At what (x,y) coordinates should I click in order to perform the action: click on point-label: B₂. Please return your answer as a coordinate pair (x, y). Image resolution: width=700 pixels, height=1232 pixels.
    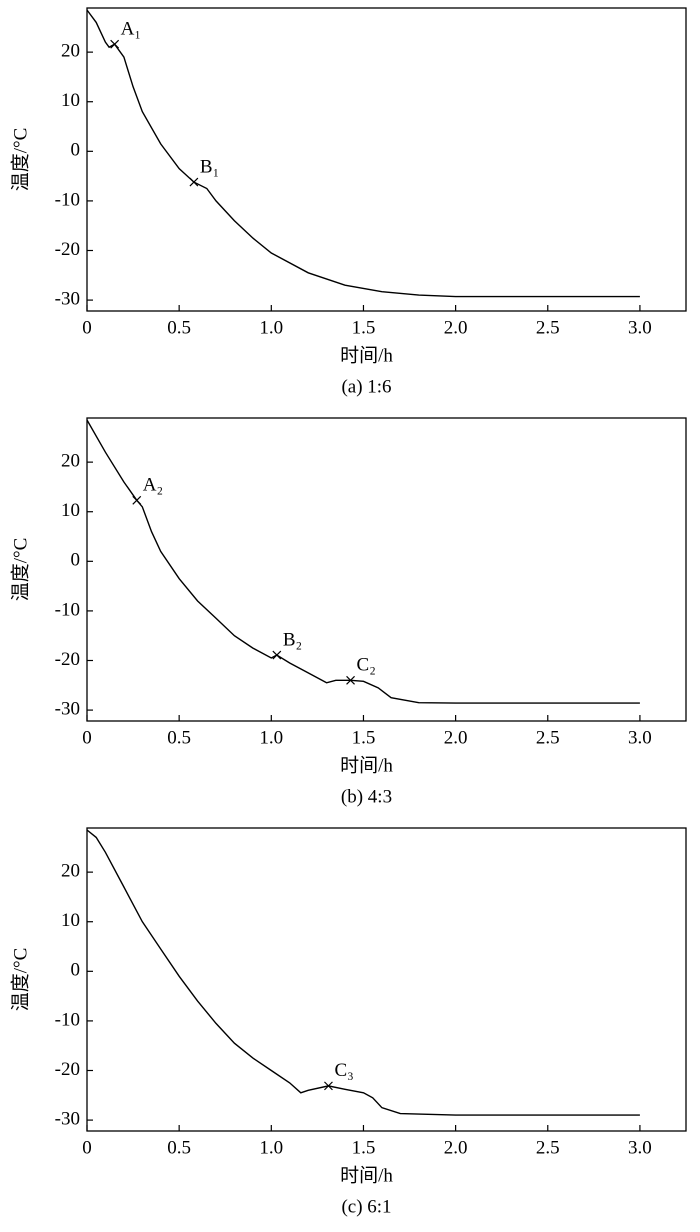
    Looking at the image, I should click on (292, 639).